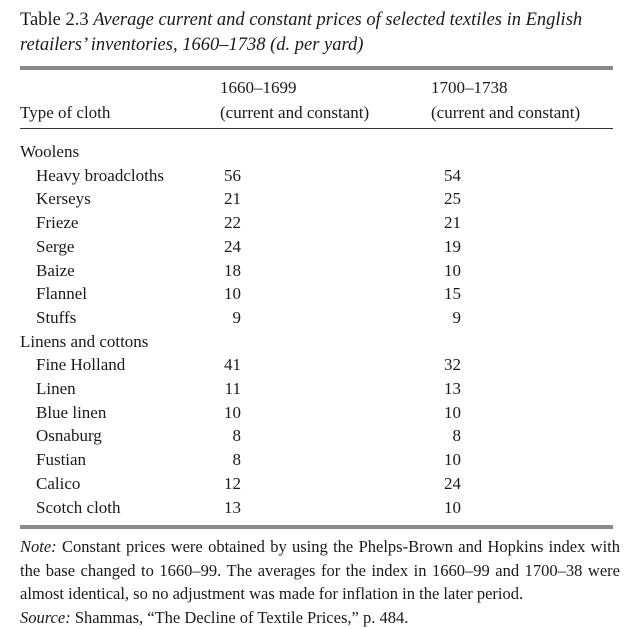 The image size is (628, 629). What do you see at coordinates (120, 484) in the screenshot?
I see `cloth-name: Calico` at bounding box center [120, 484].